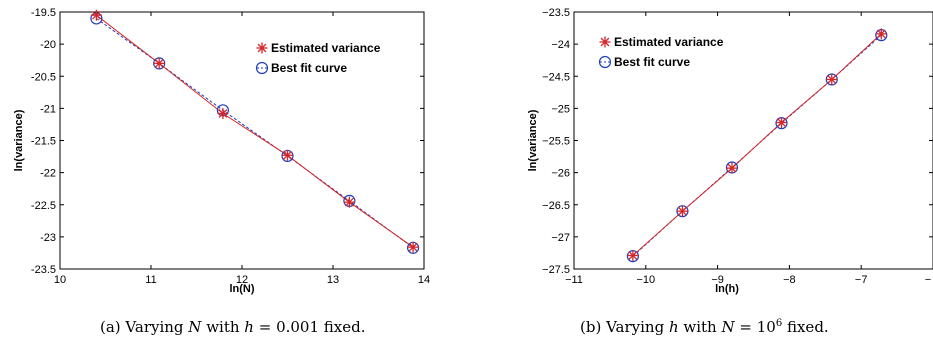 The width and height of the screenshot is (933, 344). What do you see at coordinates (333, 280) in the screenshot?
I see `x-tick-label: 13` at bounding box center [333, 280].